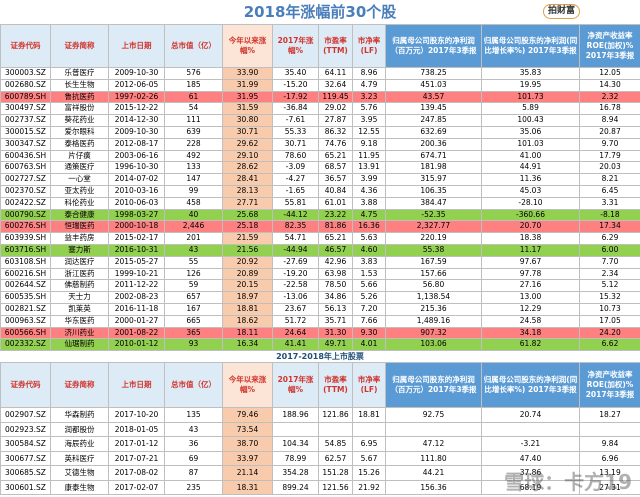 This screenshot has height=497, width=640. Describe the element at coordinates (193, 215) in the screenshot. I see `table-cell: 40` at that location.